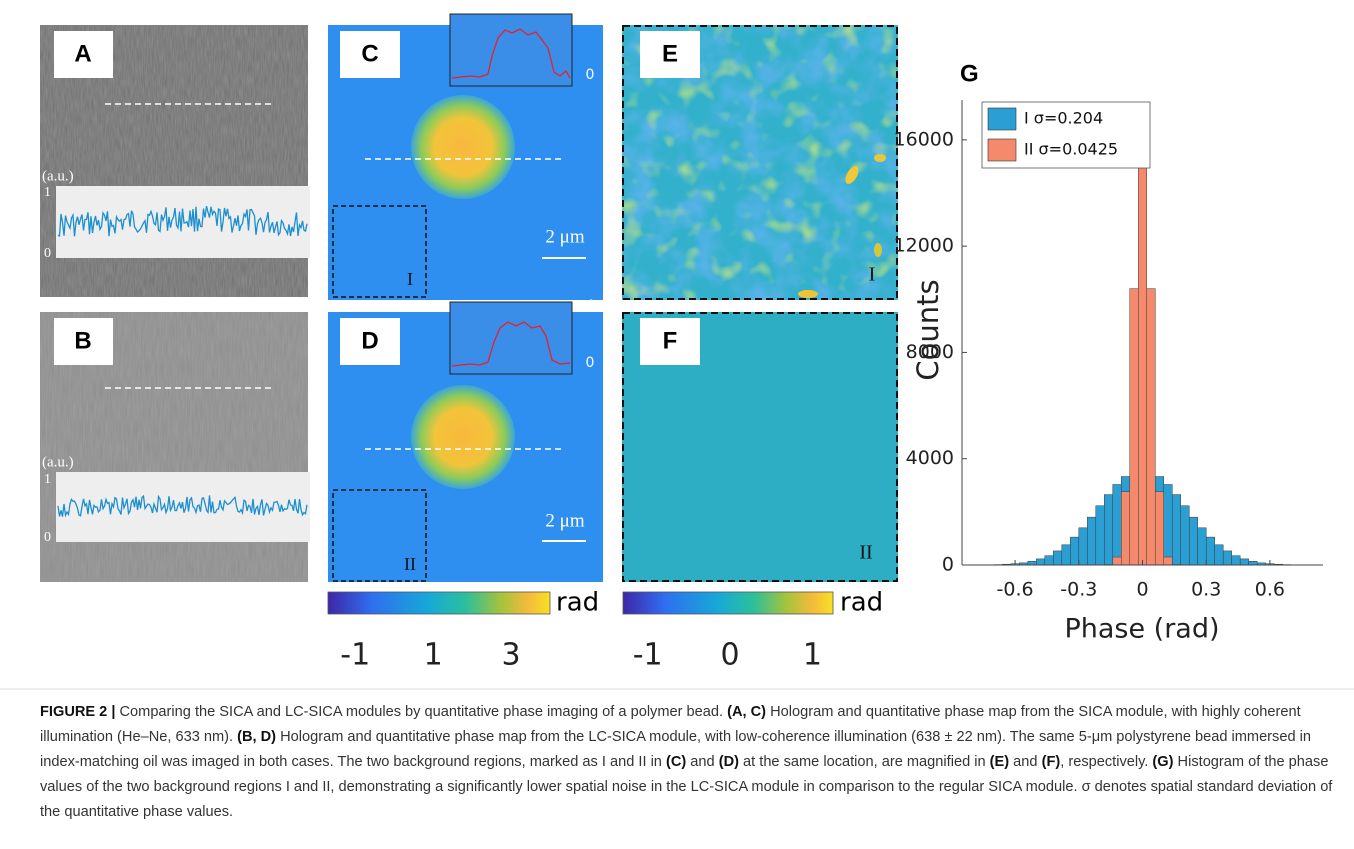  What do you see at coordinates (1051, 762) in the screenshot?
I see `caption-bold: (F)` at bounding box center [1051, 762].